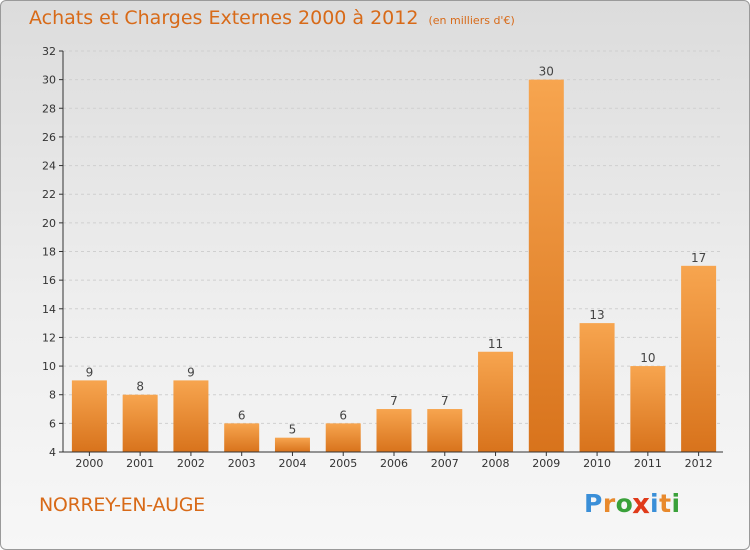 The width and height of the screenshot is (750, 550). Describe the element at coordinates (242, 463) in the screenshot. I see `x-tick-label: 2003` at that location.